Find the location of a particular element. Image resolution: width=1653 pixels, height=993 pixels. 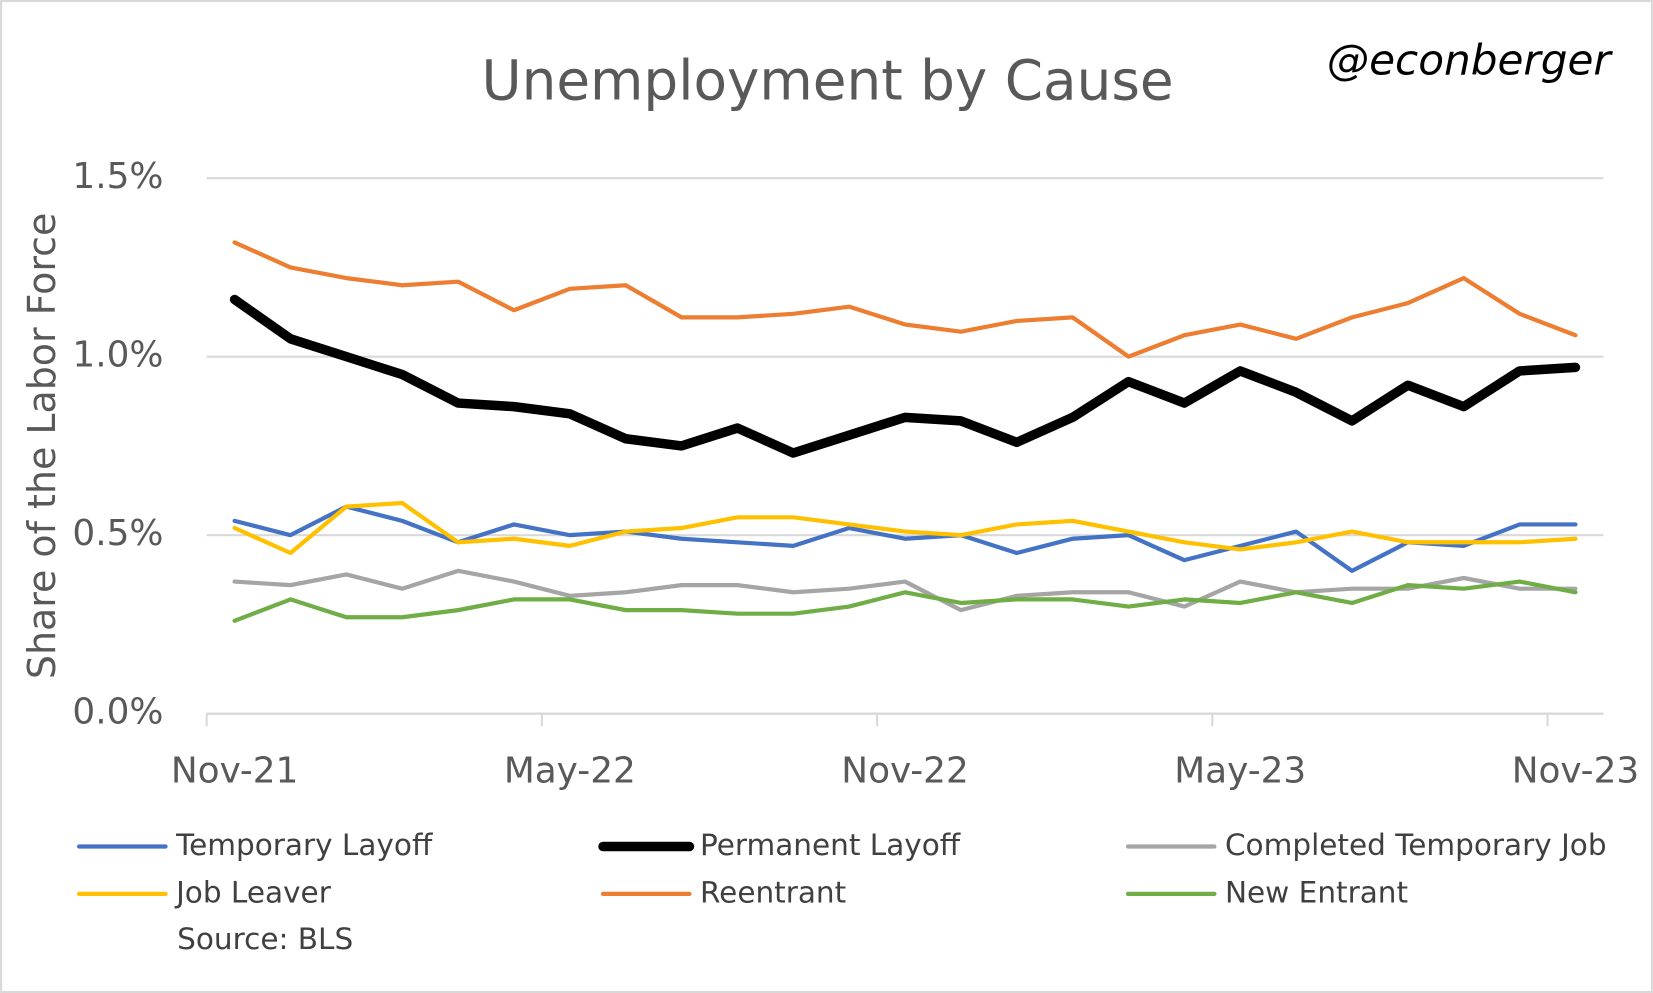

y-tick-label: 0.5% is located at coordinates (117, 533).